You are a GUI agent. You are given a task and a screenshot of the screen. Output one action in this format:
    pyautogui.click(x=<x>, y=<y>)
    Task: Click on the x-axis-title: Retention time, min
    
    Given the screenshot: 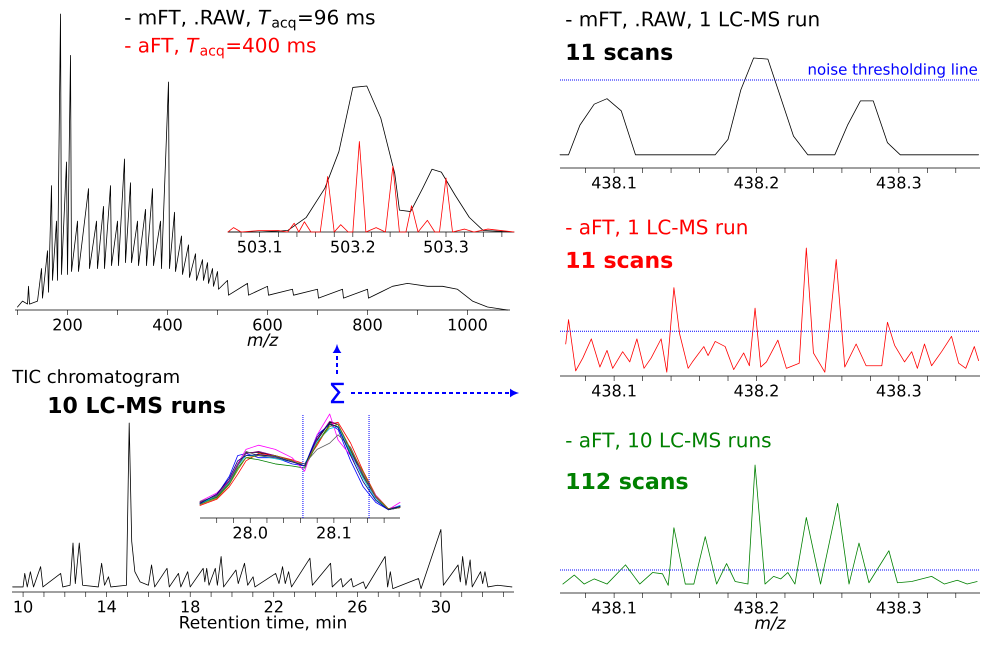 What is the action you would take?
    pyautogui.click(x=263, y=622)
    